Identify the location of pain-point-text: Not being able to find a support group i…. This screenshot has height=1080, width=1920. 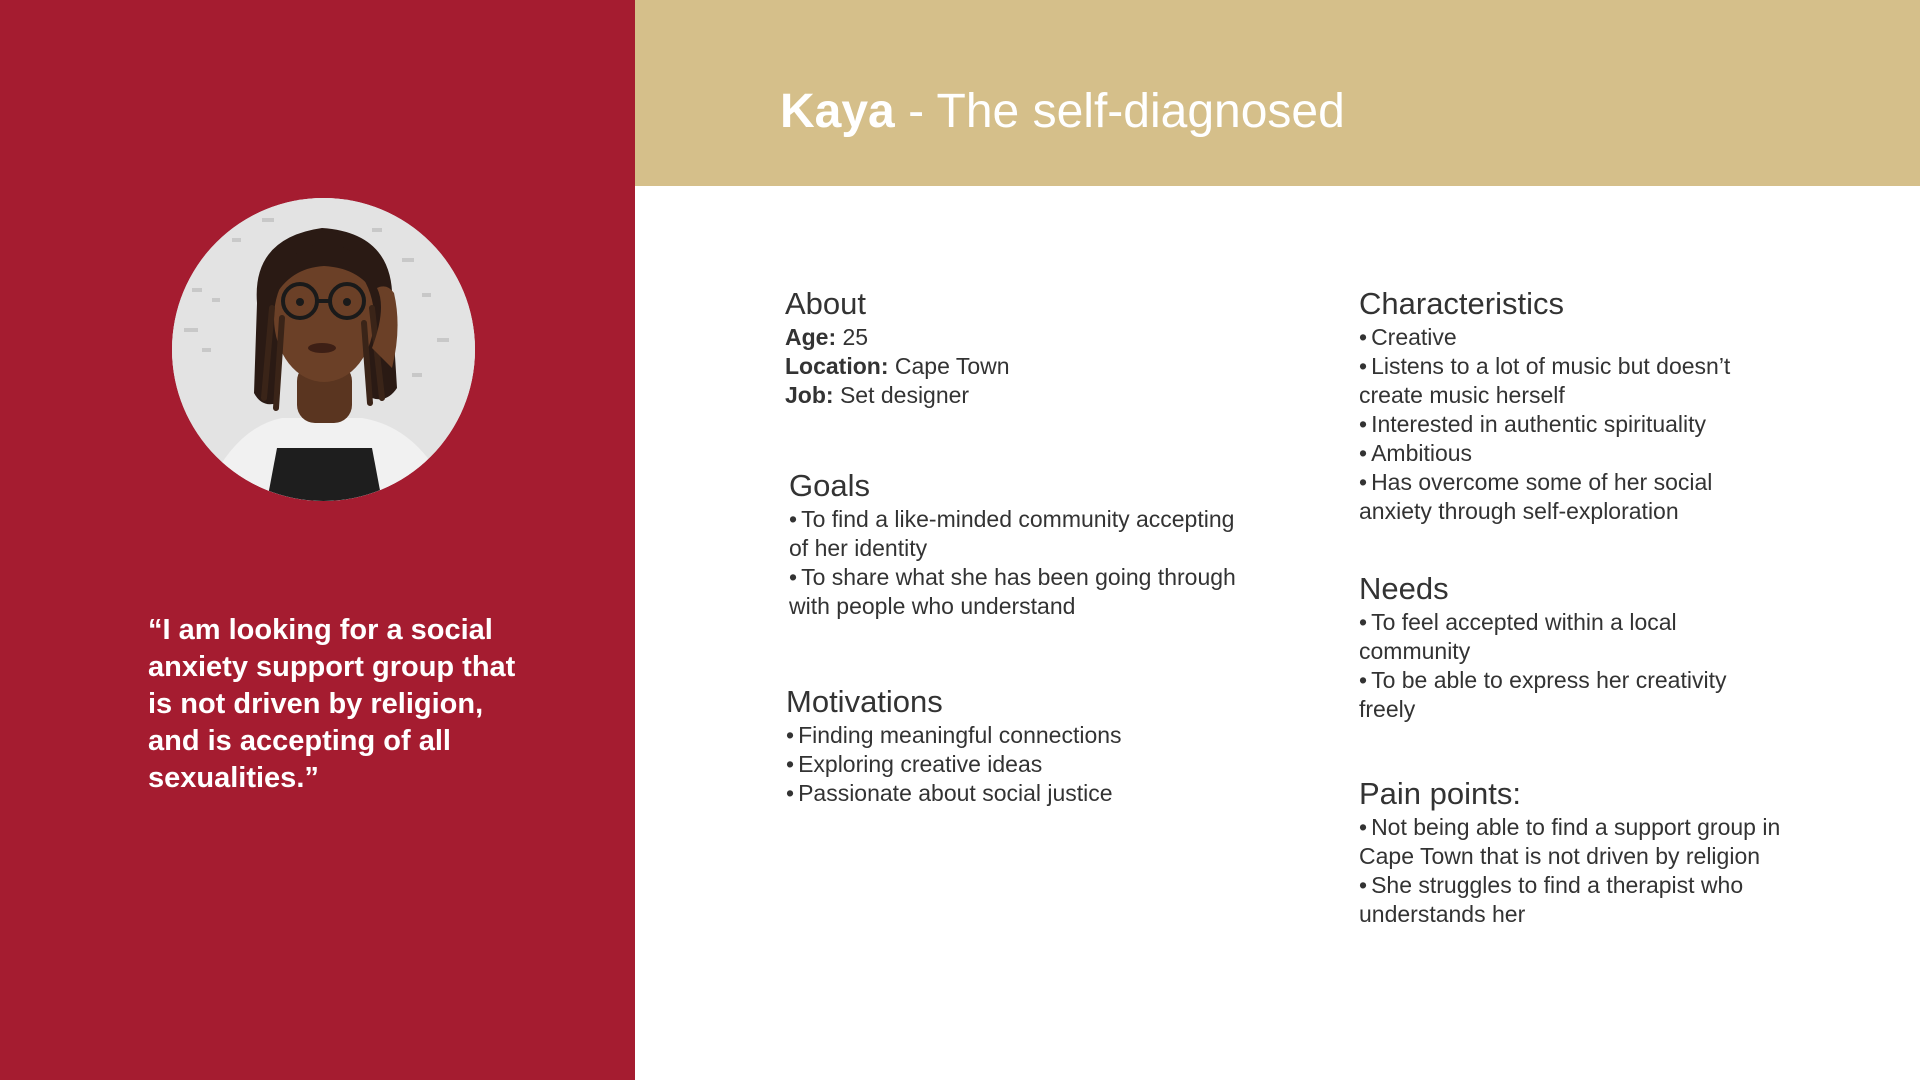
(1570, 841).